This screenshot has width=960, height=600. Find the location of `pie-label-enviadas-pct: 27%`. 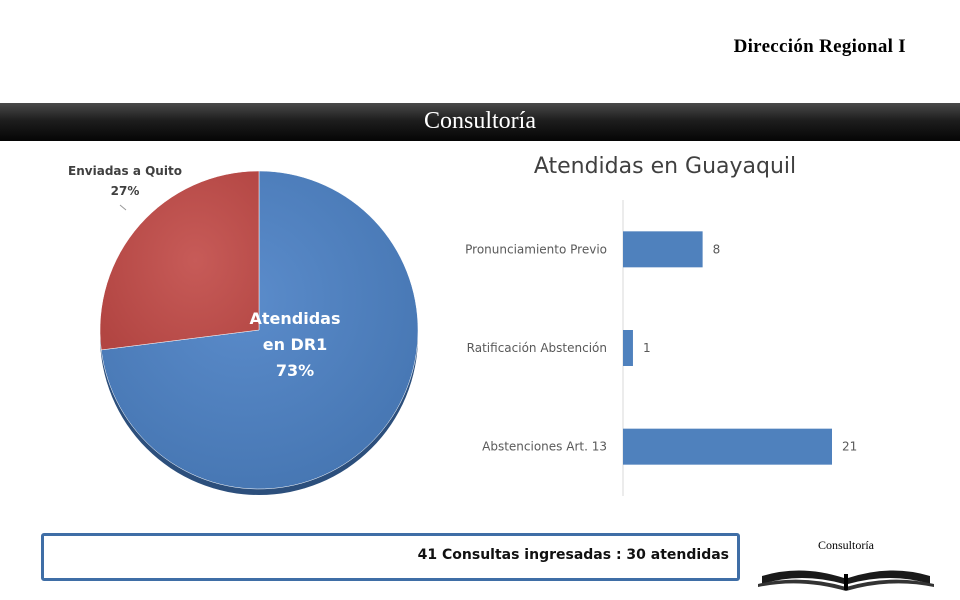

pie-label-enviadas-pct: 27% is located at coordinates (125, 191).